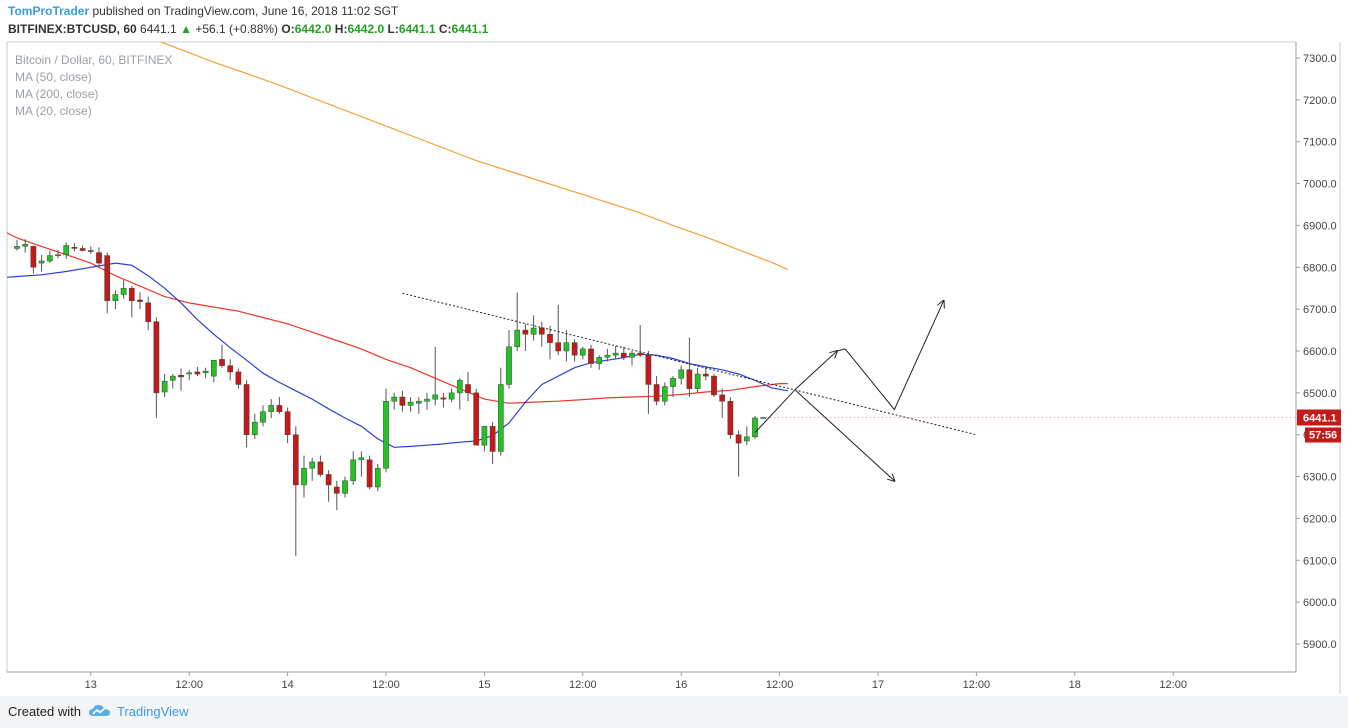 This screenshot has height=728, width=1348. Describe the element at coordinates (689, 364) in the screenshot. I see `trendline` at that location.